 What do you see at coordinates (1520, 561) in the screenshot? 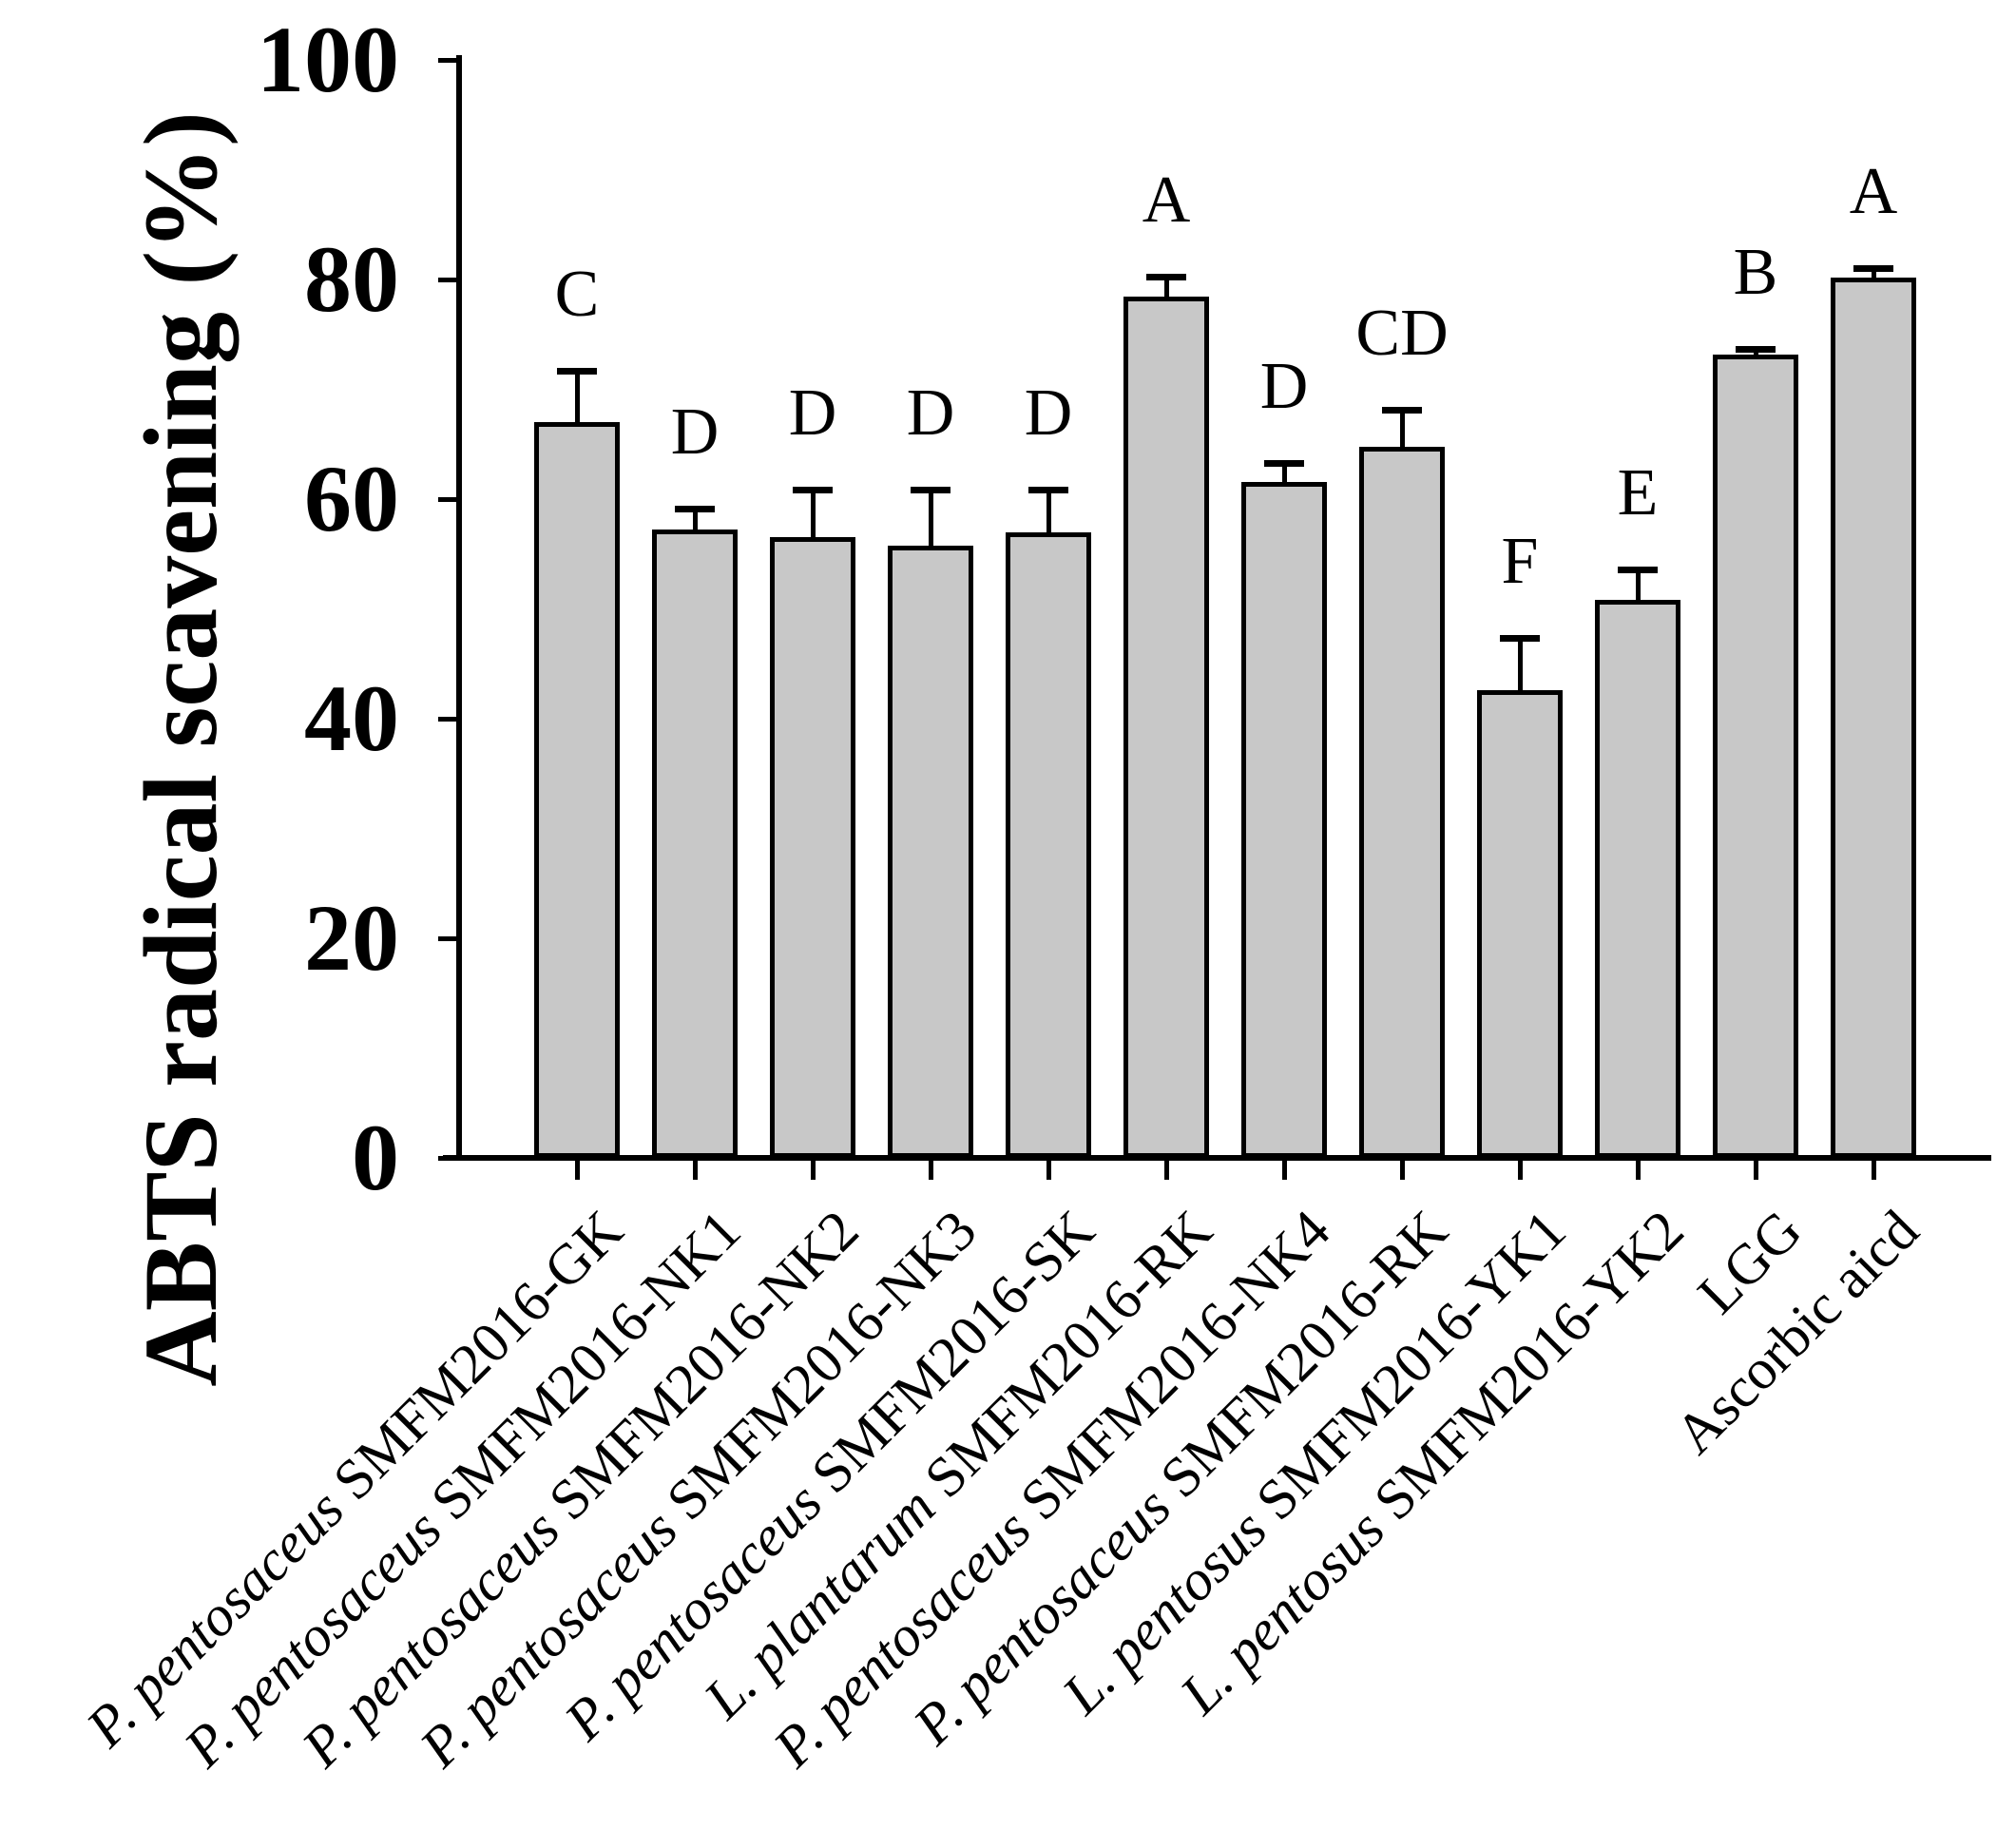
I see `significance-letter: F` at bounding box center [1520, 561].